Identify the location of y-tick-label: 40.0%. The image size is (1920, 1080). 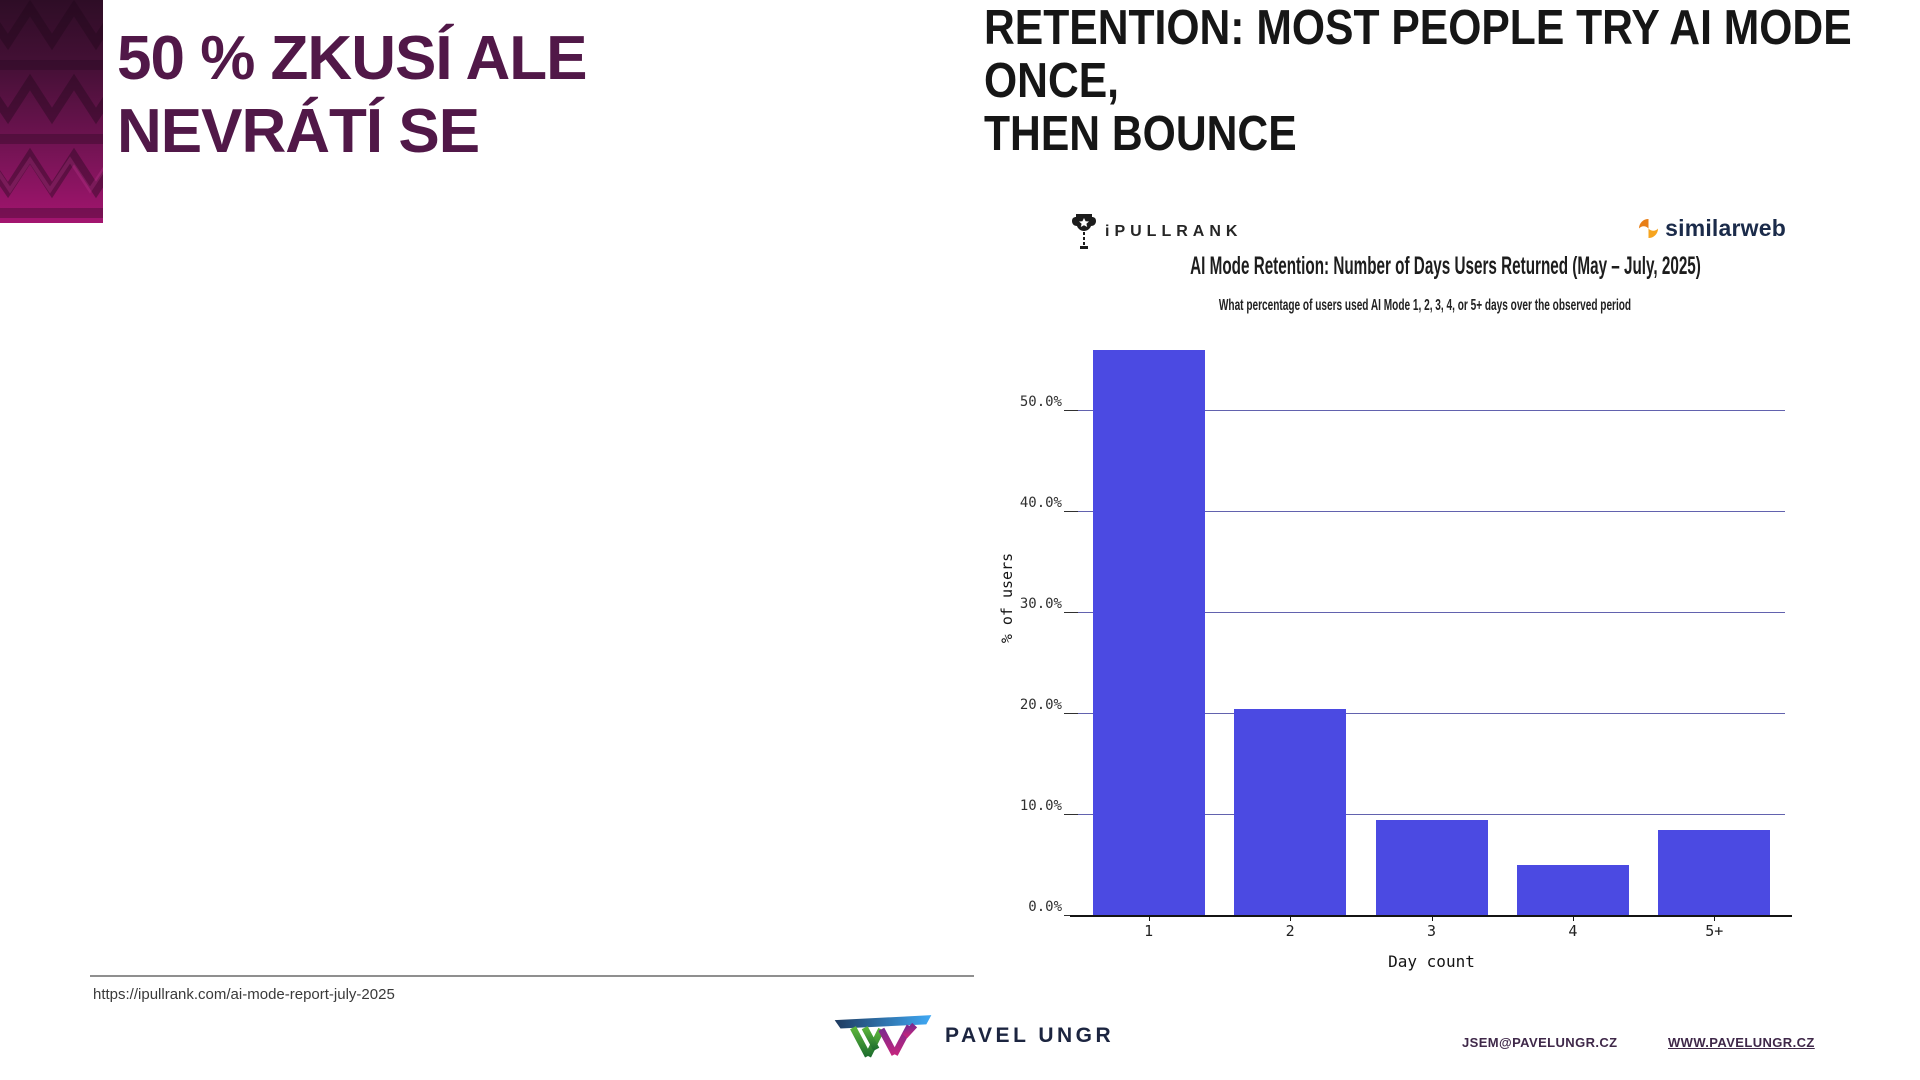
(1040, 502).